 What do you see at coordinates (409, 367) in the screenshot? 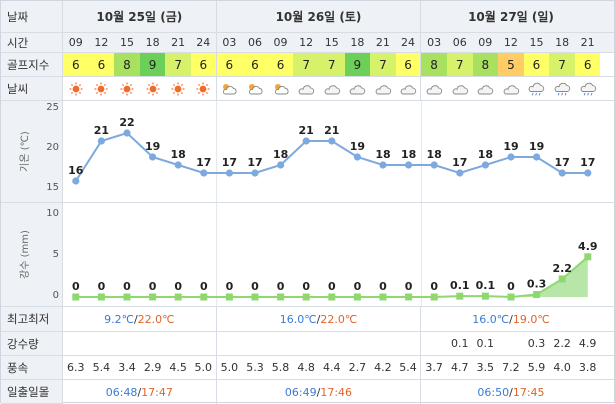
I see `wind-cell: 5.4` at bounding box center [409, 367].